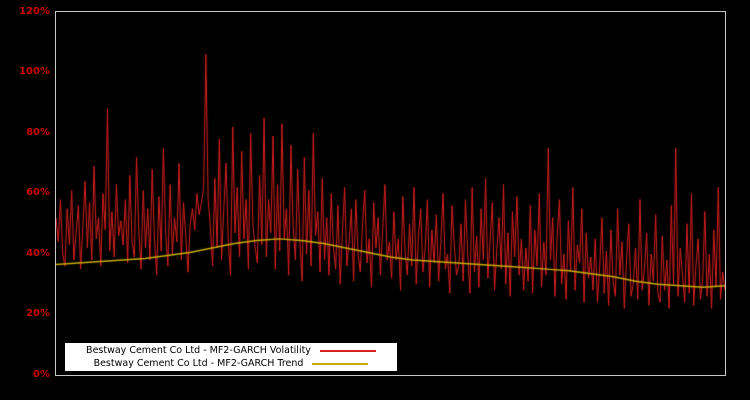 This screenshot has width=750, height=400. Describe the element at coordinates (34, 11) in the screenshot. I see `y-axis-tick-label: 120%` at that location.